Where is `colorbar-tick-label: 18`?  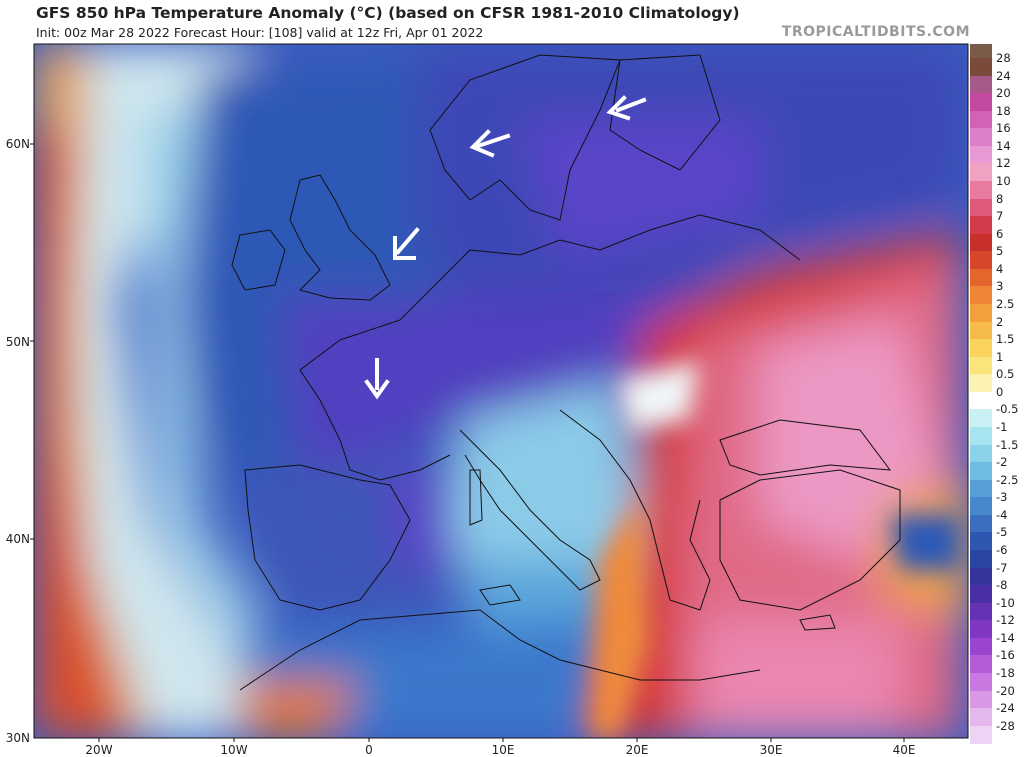
colorbar-tick-label: 18 is located at coordinates (1003, 110).